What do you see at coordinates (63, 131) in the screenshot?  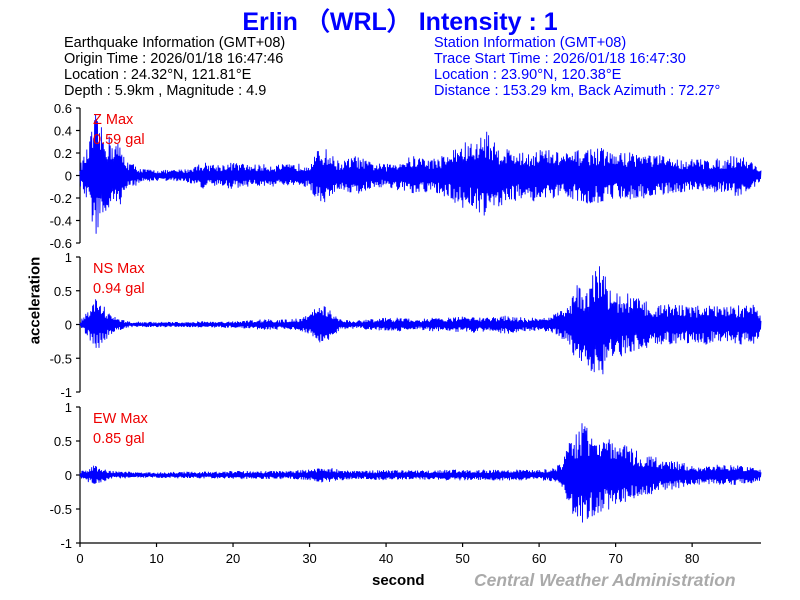 I see `y-tick-label: 0.4` at bounding box center [63, 131].